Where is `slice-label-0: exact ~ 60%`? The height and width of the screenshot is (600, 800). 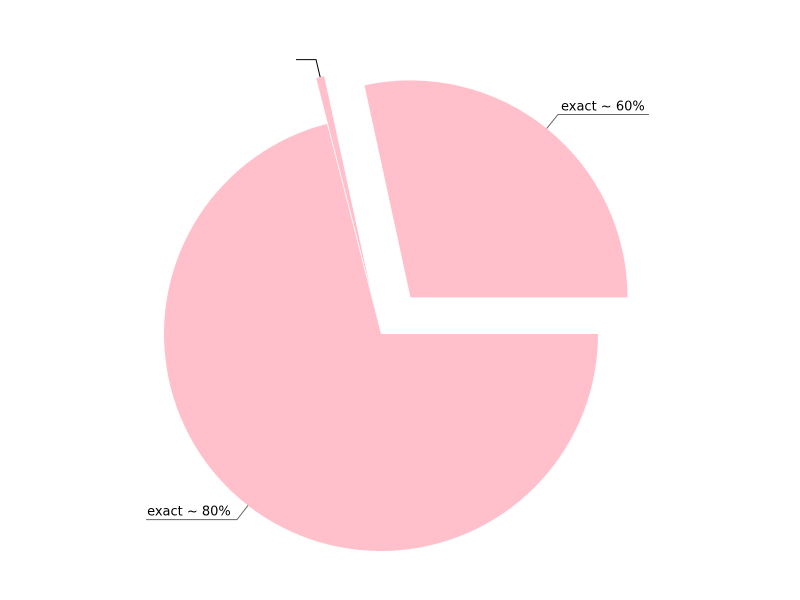 slice-label-0: exact ~ 60% is located at coordinates (603, 106).